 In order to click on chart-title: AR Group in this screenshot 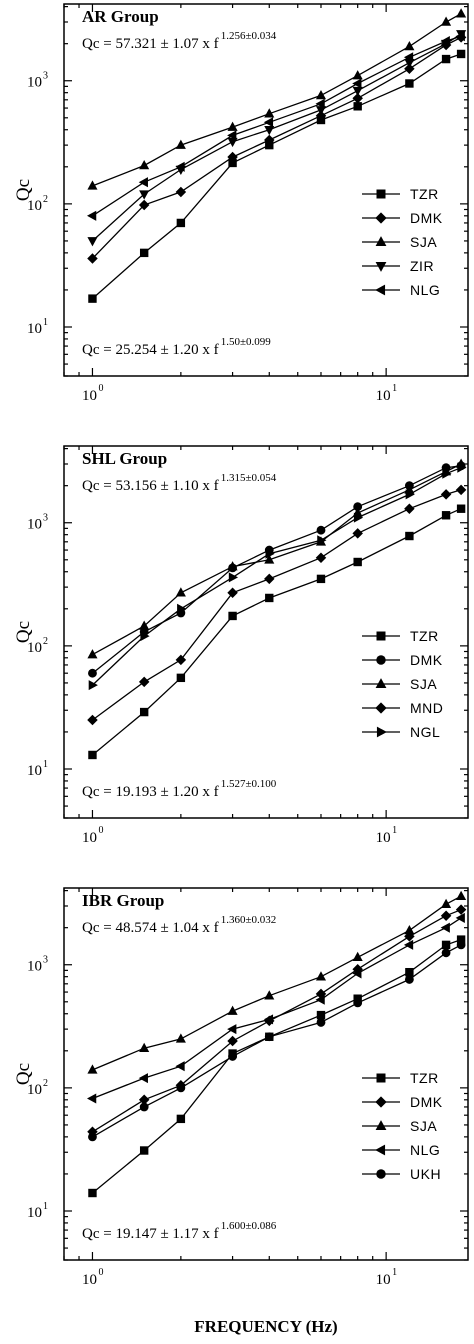, I will do `click(120, 16)`.